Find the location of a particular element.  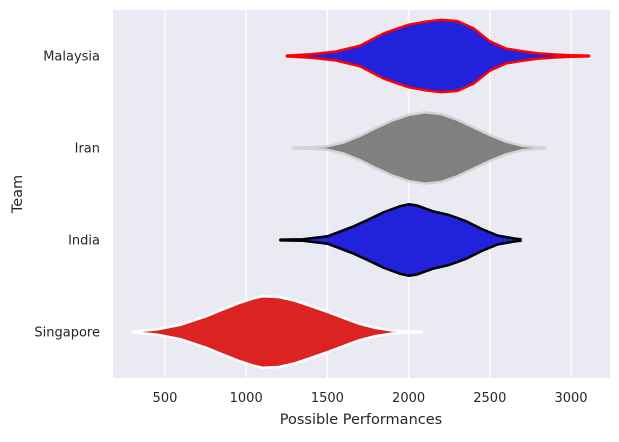

x-tick-label: 1500 is located at coordinates (327, 398).